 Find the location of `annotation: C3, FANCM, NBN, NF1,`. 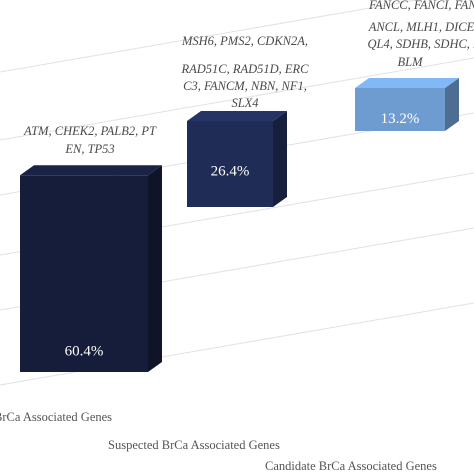

annotation: C3, FANCM, NBN, NF1, is located at coordinates (245, 86).